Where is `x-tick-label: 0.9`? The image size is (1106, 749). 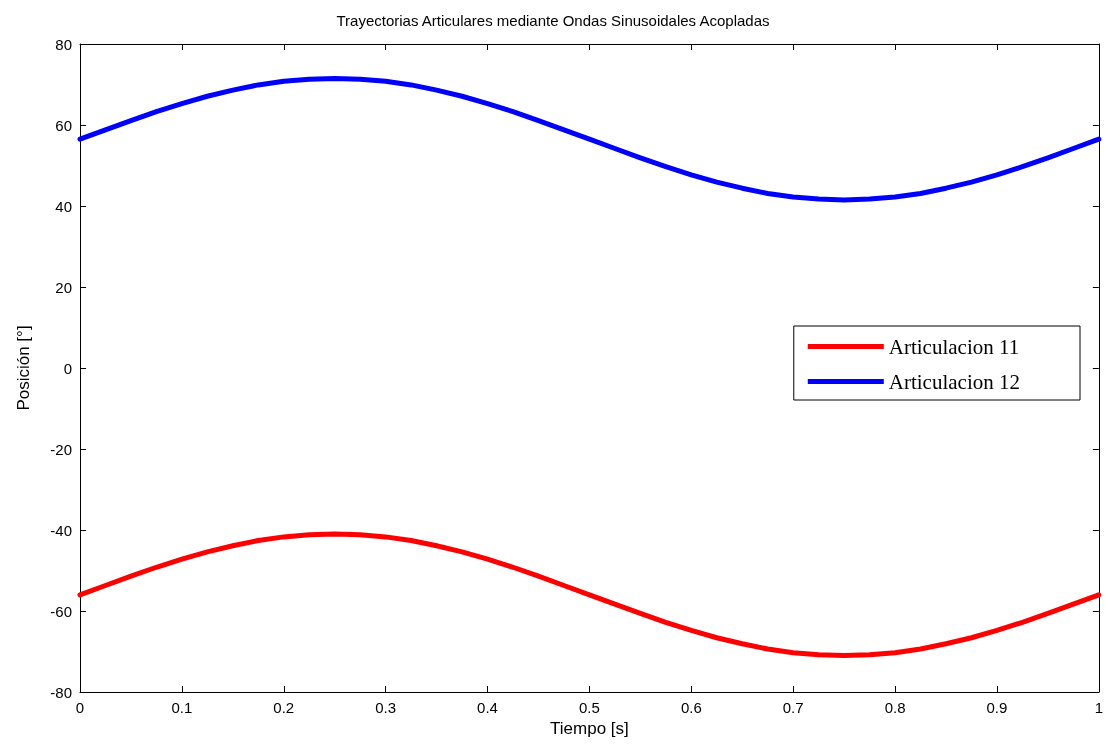 x-tick-label: 0.9 is located at coordinates (997, 707).